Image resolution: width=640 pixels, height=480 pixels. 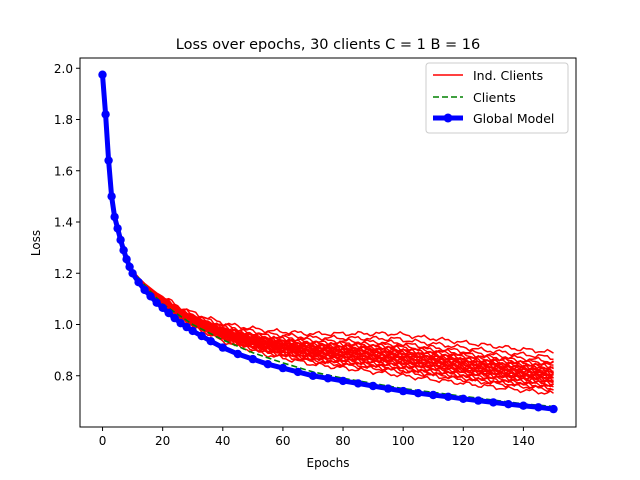 What do you see at coordinates (403, 441) in the screenshot?
I see `x-tick-label: 100` at bounding box center [403, 441].